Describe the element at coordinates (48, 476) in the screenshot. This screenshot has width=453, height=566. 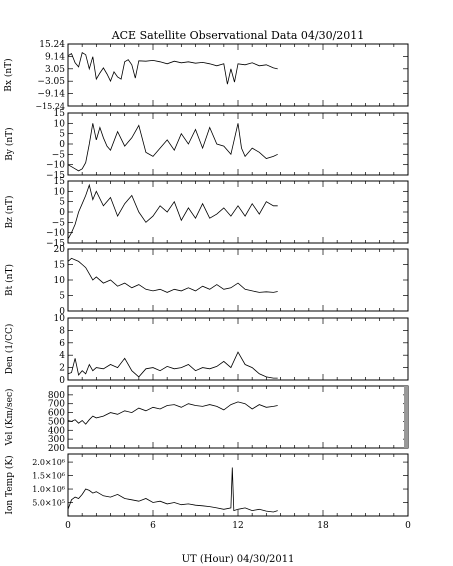
I see `y-tick-label: 1.5×10⁶` at that location.